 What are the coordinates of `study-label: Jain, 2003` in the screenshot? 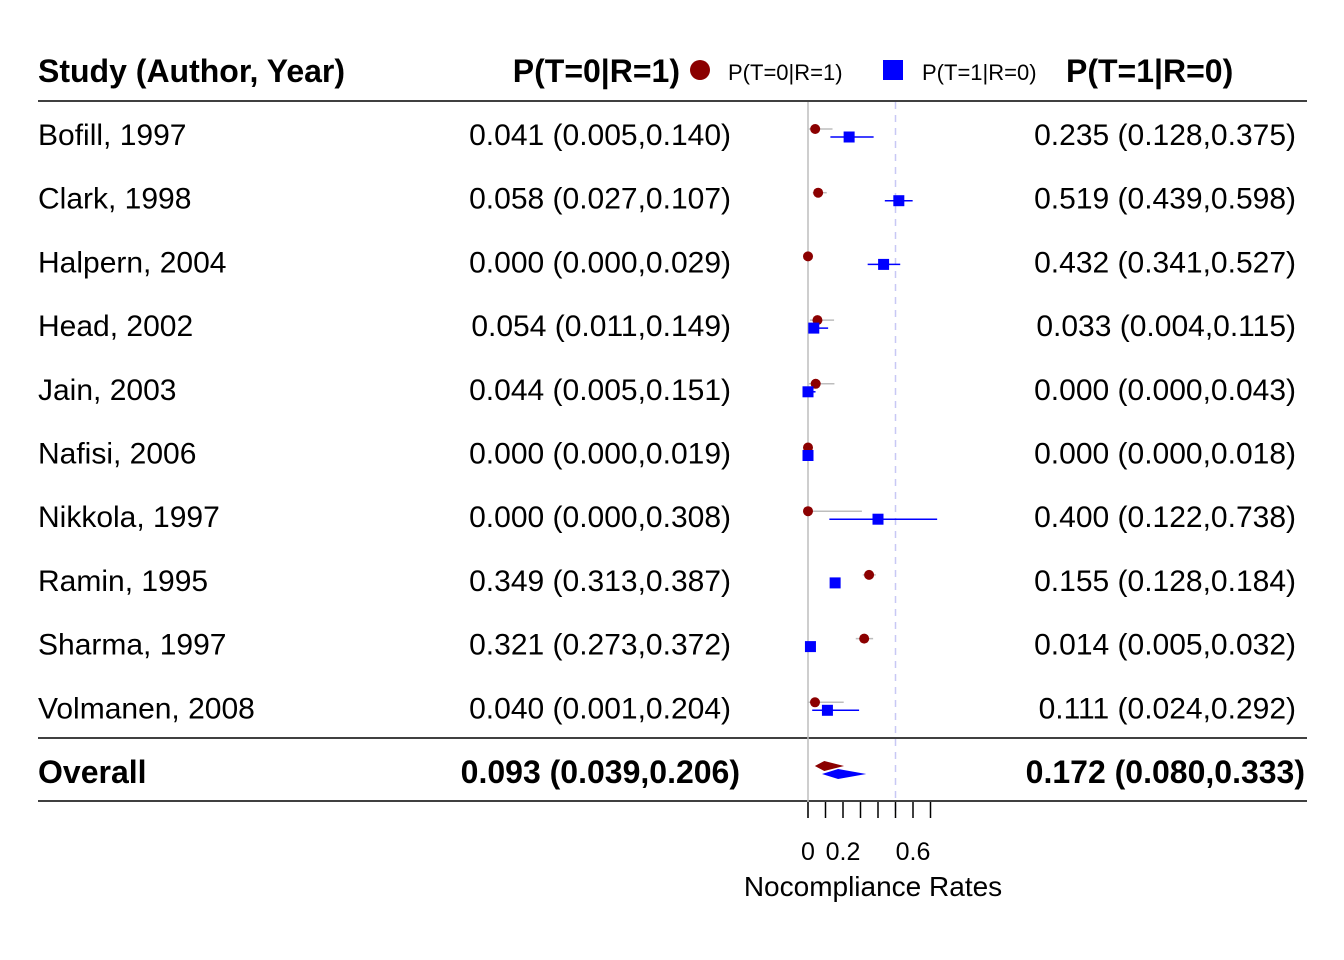 It's located at (107, 390).